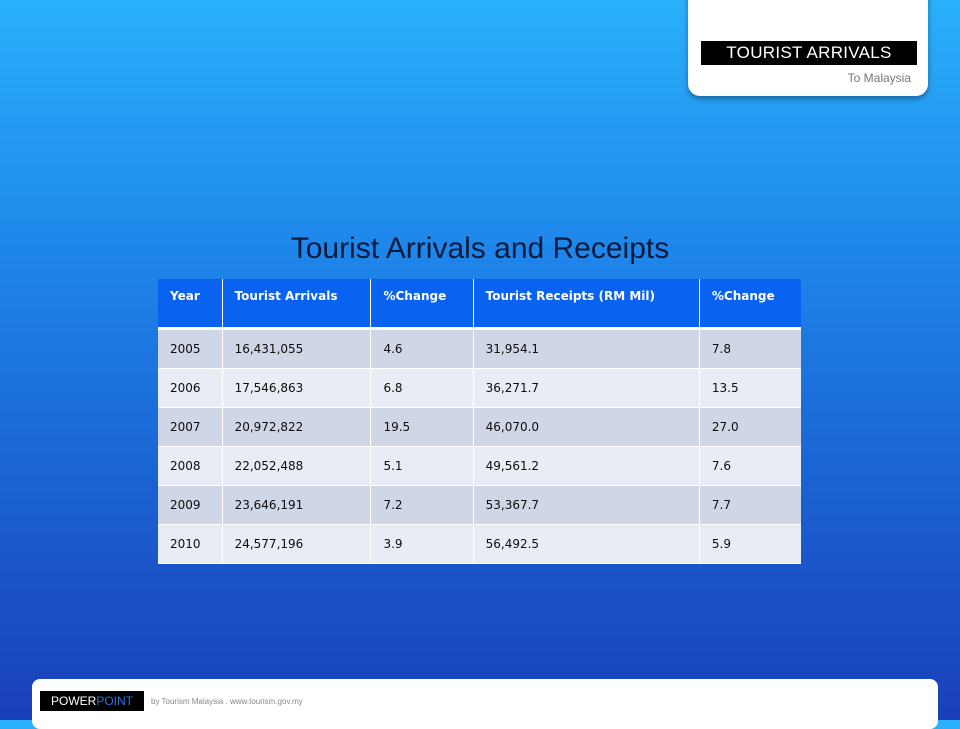  What do you see at coordinates (586, 466) in the screenshot?
I see `table-cell: 49,561.2` at bounding box center [586, 466].